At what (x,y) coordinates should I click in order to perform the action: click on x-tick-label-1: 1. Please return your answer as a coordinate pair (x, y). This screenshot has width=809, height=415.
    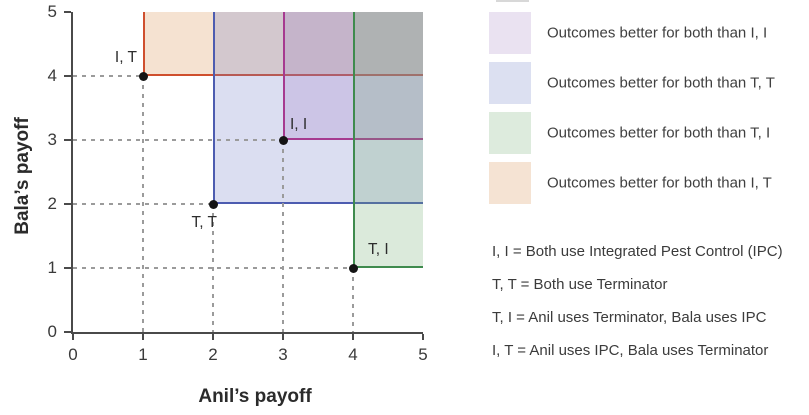
    Looking at the image, I should click on (143, 354).